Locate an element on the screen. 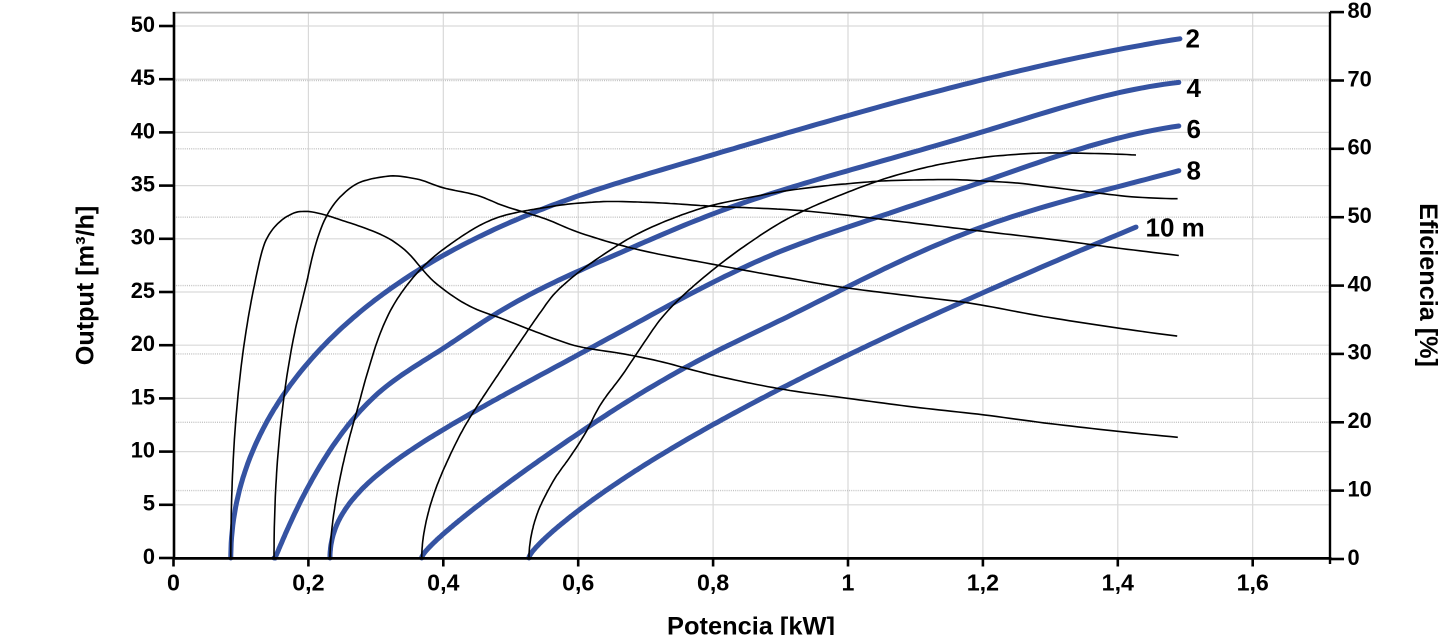 The image size is (1445, 635). svg-text: Potencia [kW] is located at coordinates (751, 623).